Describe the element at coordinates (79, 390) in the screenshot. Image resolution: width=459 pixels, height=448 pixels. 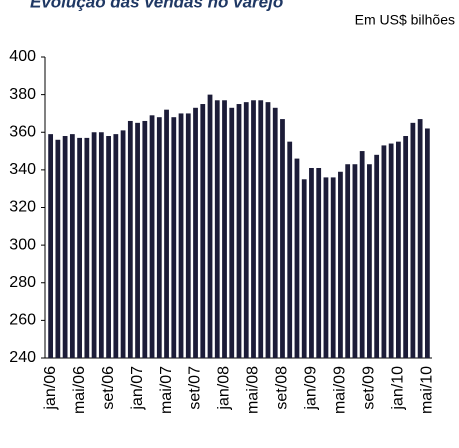
I see `x-tick-label: mai/06` at that location.